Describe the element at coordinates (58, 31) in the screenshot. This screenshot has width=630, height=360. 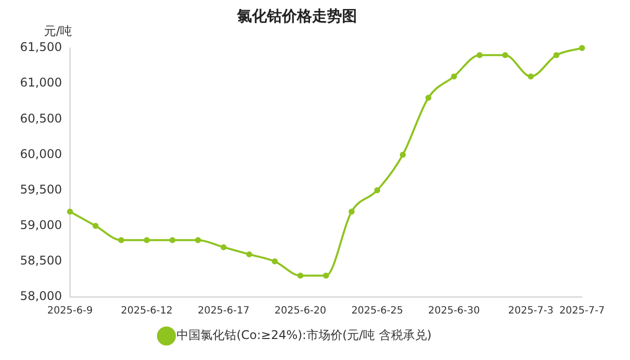
I see `y-axis-title: 元/吨` at that location.